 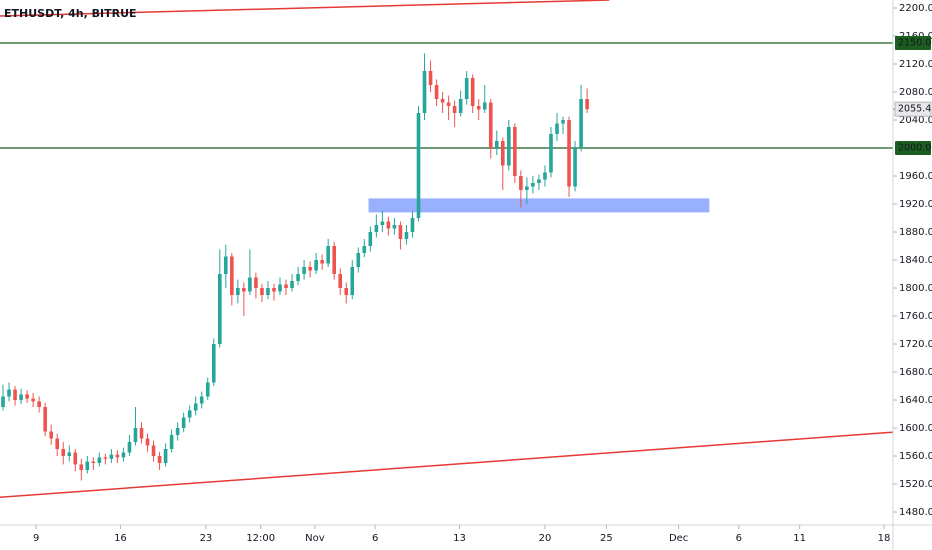 I want to click on x-tick-label: 11, so click(x=799, y=538).